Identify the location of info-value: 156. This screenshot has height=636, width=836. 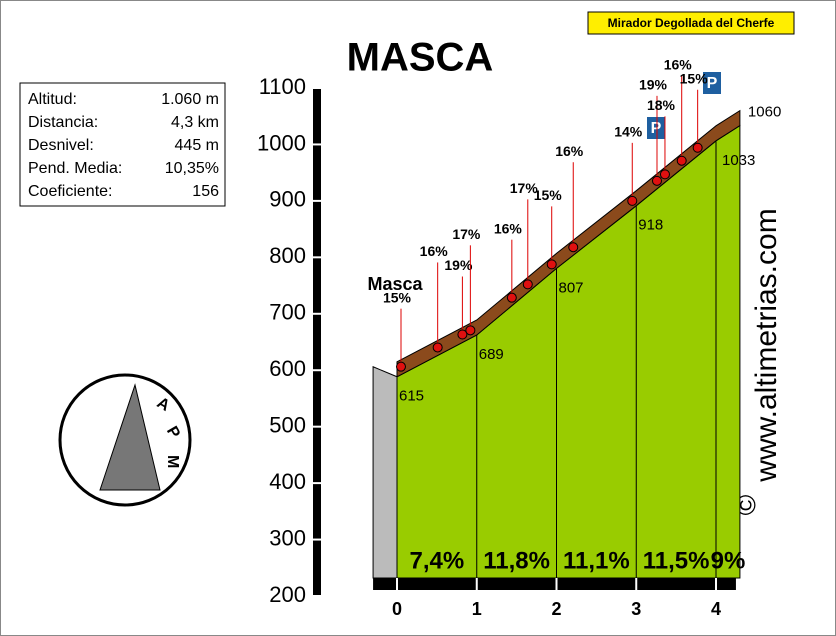
(205, 191).